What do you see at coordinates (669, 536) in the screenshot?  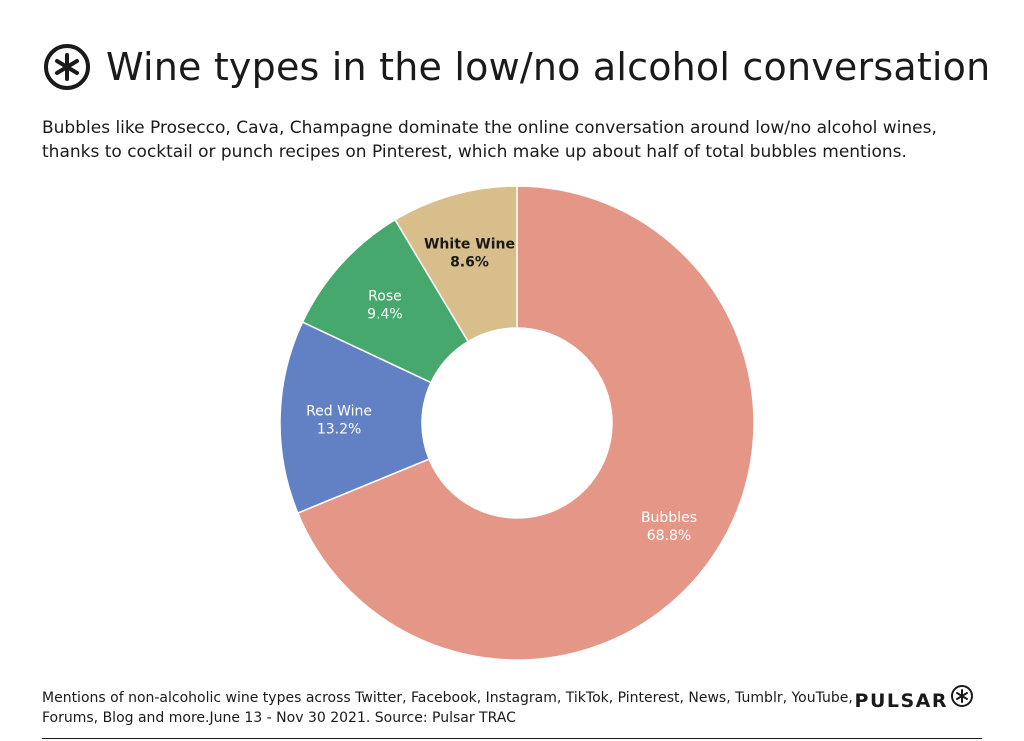 I see `slice-value-bubbles: 68.8%` at bounding box center [669, 536].